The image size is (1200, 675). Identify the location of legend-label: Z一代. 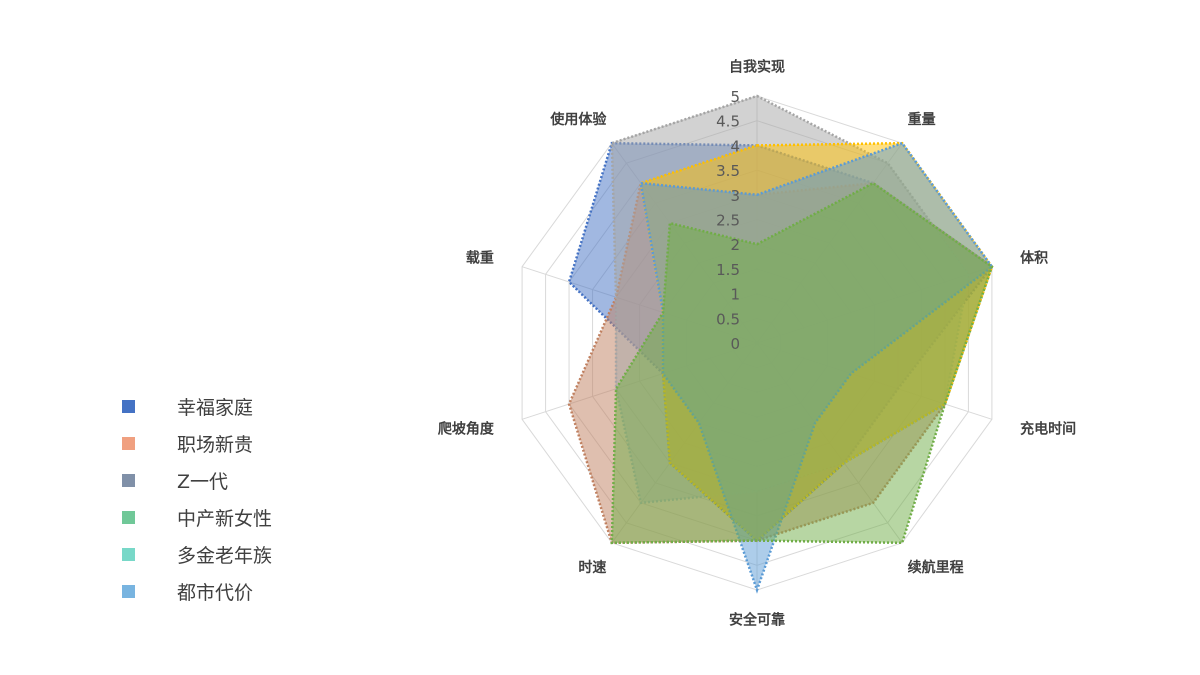
(203, 482).